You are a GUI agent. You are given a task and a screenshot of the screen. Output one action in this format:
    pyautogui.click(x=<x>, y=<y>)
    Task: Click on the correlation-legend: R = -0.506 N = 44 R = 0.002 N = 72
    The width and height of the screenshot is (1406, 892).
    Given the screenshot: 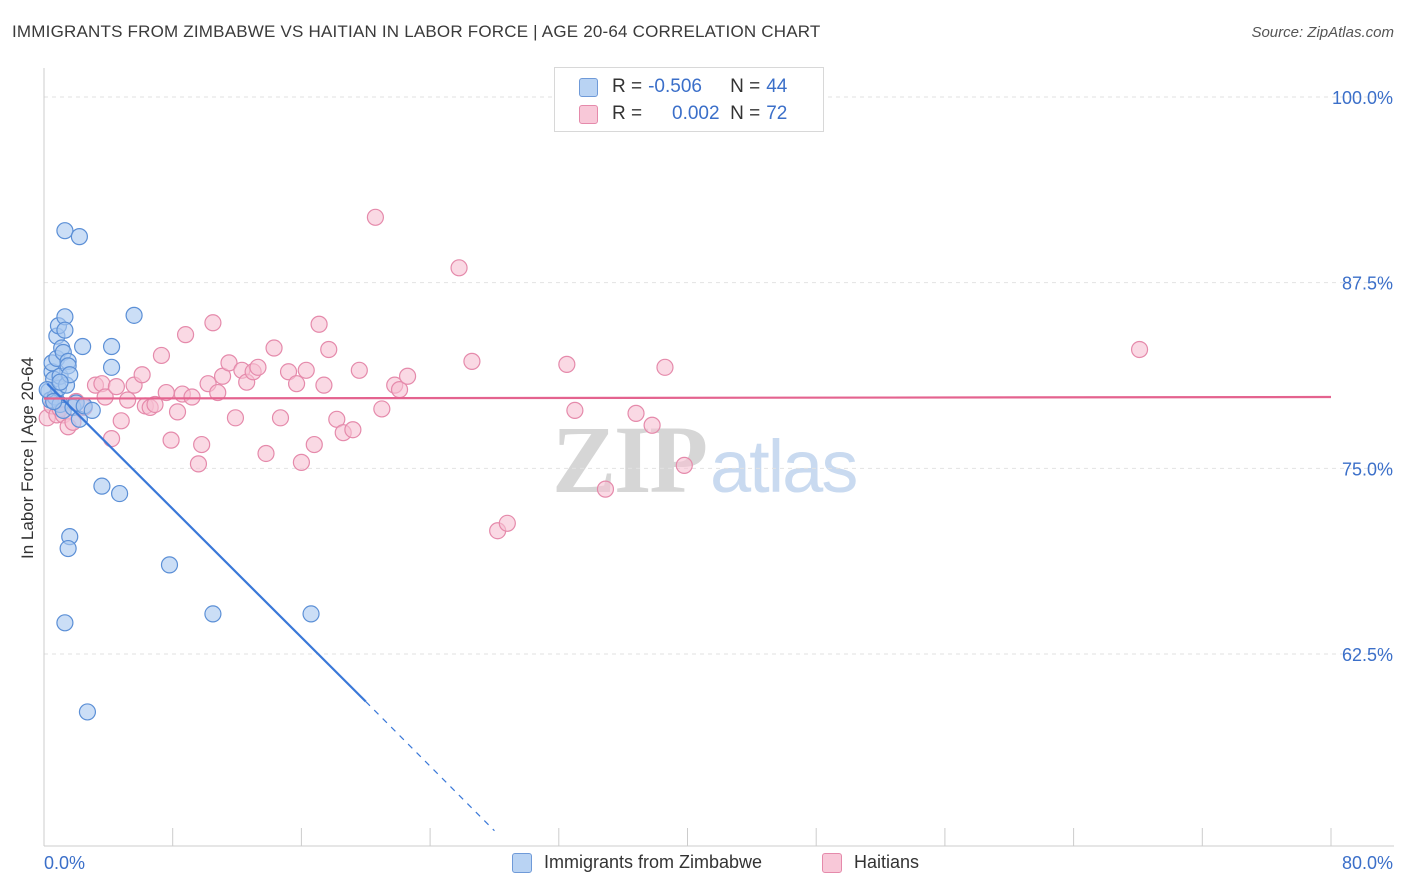 What is the action you would take?
    pyautogui.click(x=689, y=99)
    